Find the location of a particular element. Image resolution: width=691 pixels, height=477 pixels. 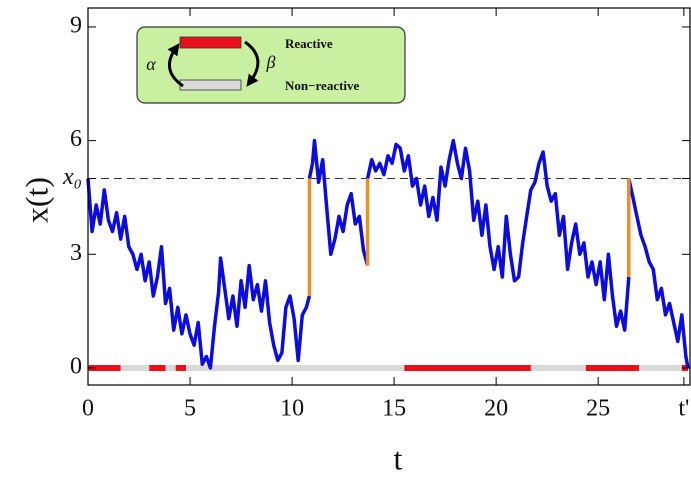

x-tick-label: 25 is located at coordinates (598, 409).